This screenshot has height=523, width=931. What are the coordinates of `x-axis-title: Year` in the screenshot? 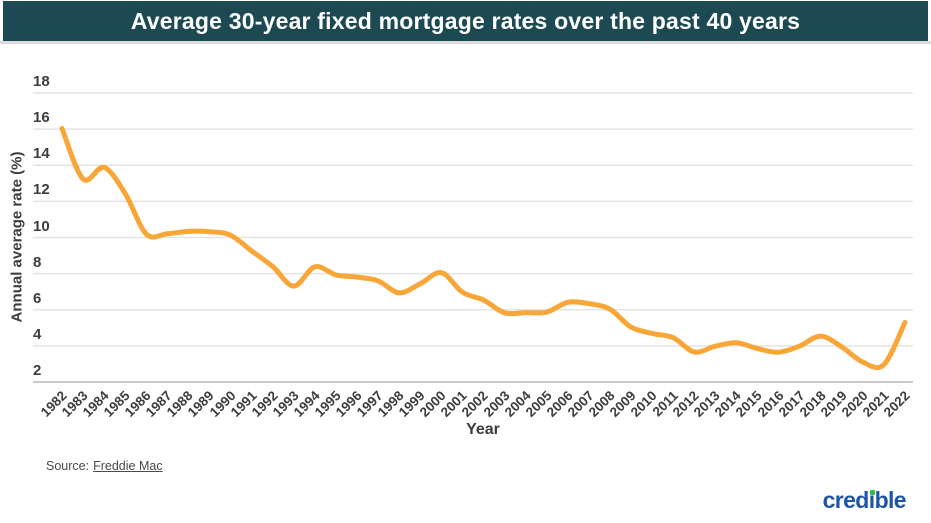 It's located at (483, 429).